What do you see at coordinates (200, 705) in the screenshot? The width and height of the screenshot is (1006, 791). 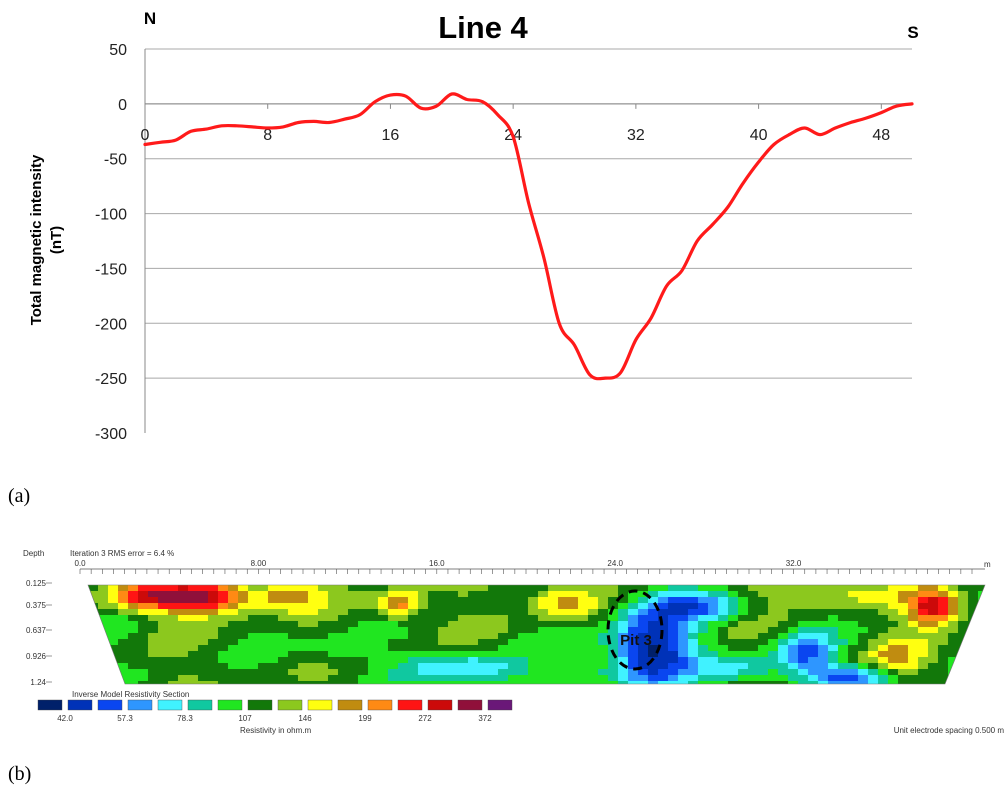 I see `colorbar-swatch` at bounding box center [200, 705].